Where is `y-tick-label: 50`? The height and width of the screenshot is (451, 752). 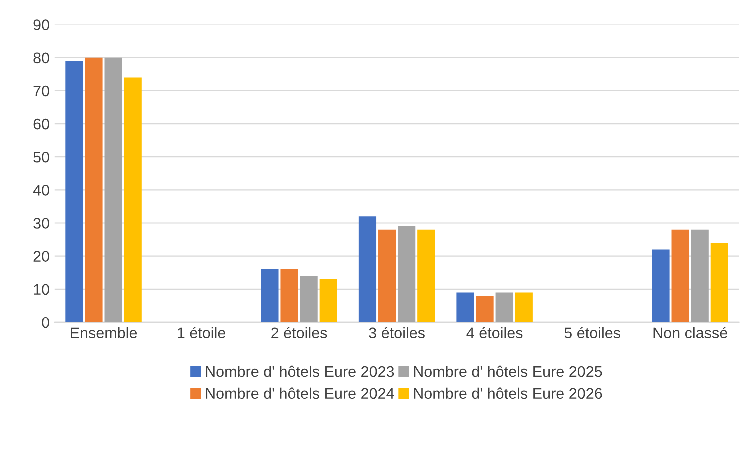
y-tick-label: 50 is located at coordinates (42, 157).